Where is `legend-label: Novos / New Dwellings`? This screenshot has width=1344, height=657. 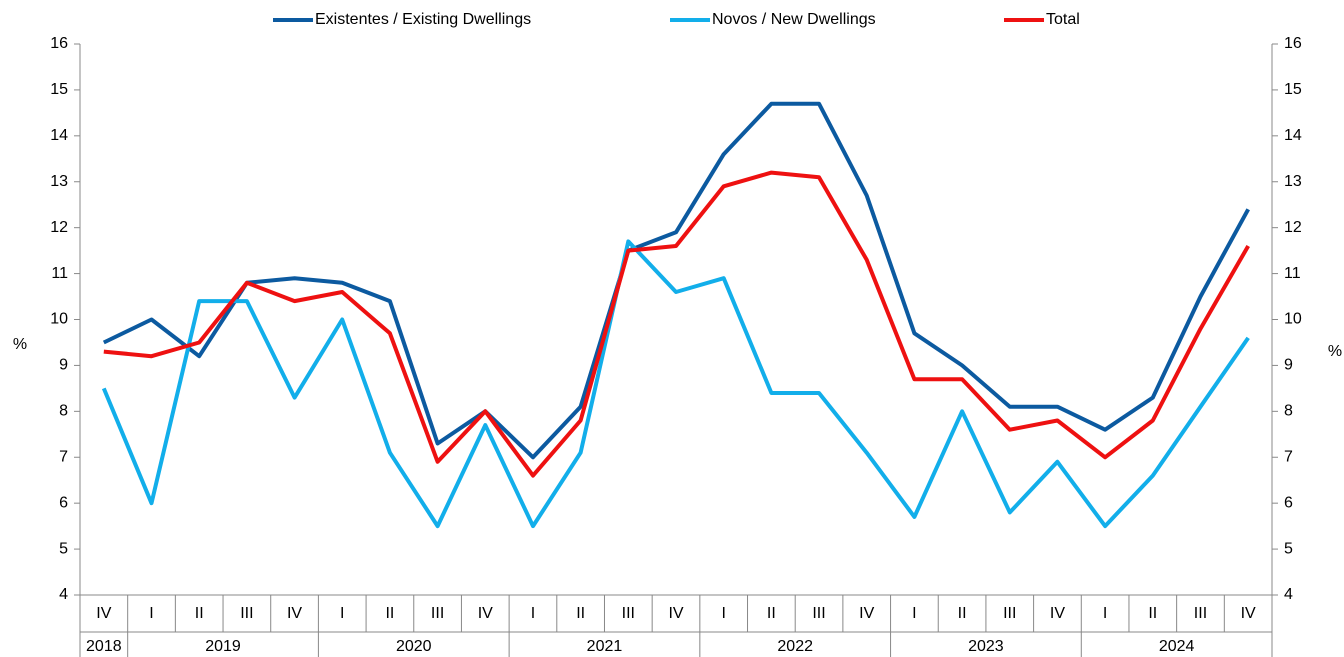 legend-label: Novos / New Dwellings is located at coordinates (794, 19).